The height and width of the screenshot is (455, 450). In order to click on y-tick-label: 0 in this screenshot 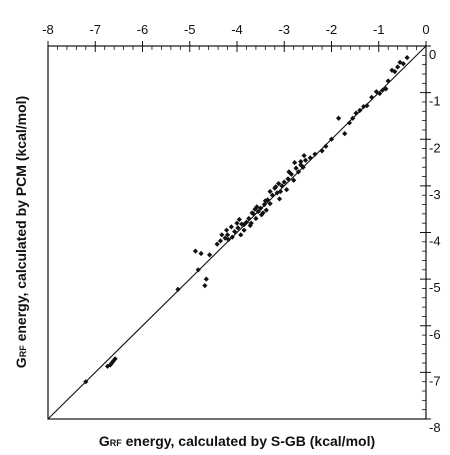, I will do `click(432, 54)`.